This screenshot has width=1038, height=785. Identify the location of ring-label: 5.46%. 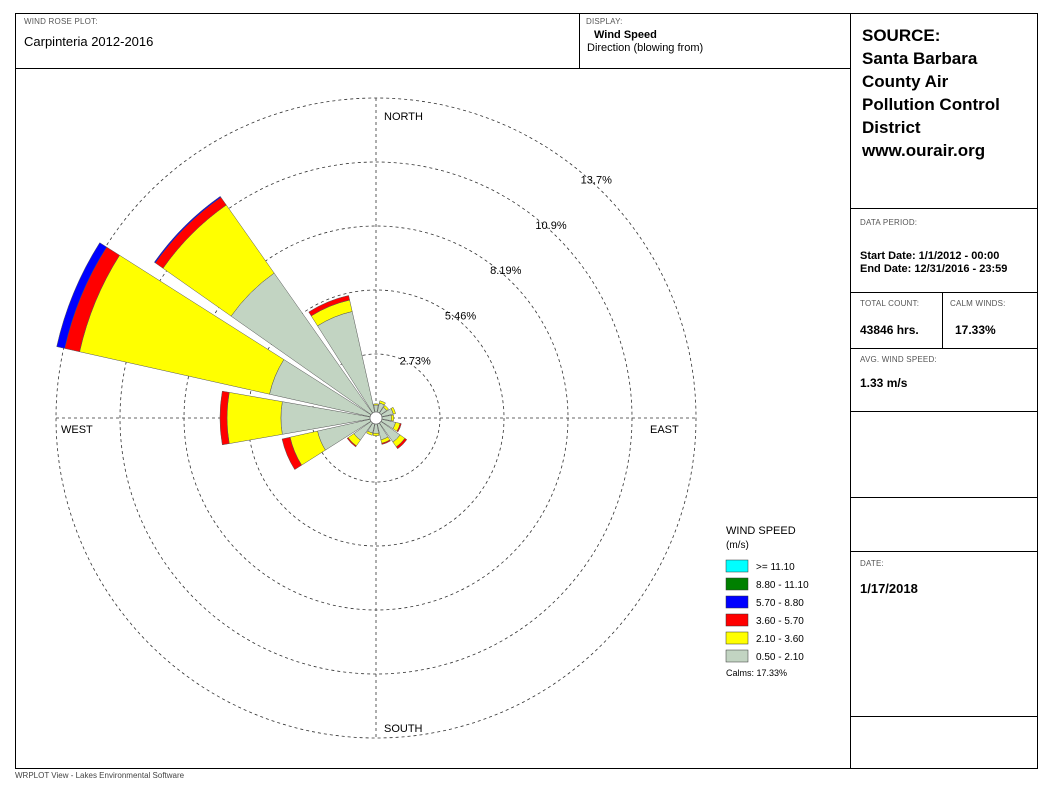
(460, 316).